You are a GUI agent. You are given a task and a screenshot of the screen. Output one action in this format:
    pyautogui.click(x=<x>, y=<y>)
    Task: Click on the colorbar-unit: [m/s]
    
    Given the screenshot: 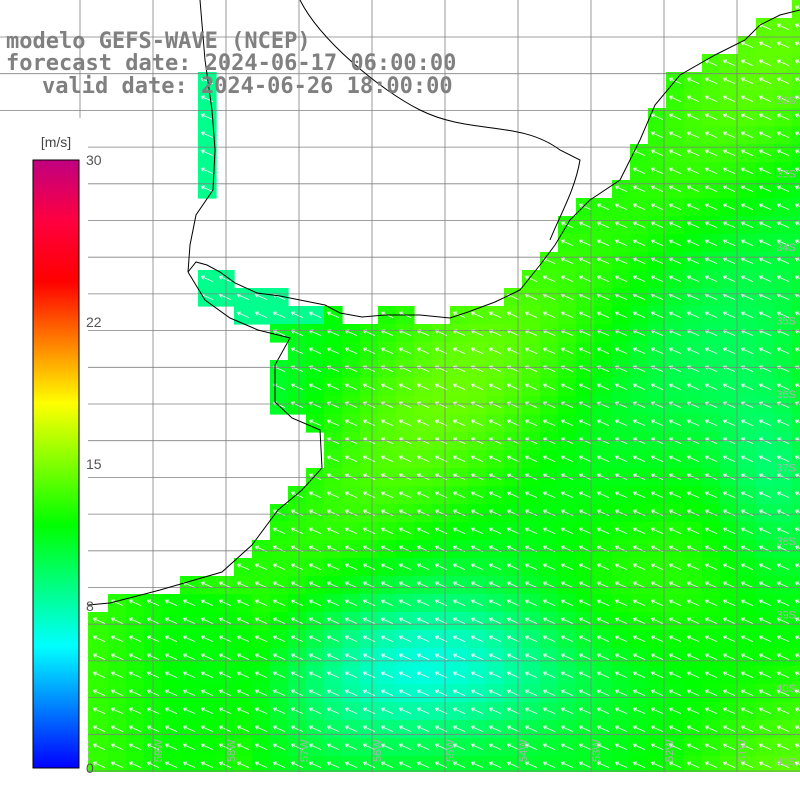 What is the action you would take?
    pyautogui.click(x=56, y=142)
    